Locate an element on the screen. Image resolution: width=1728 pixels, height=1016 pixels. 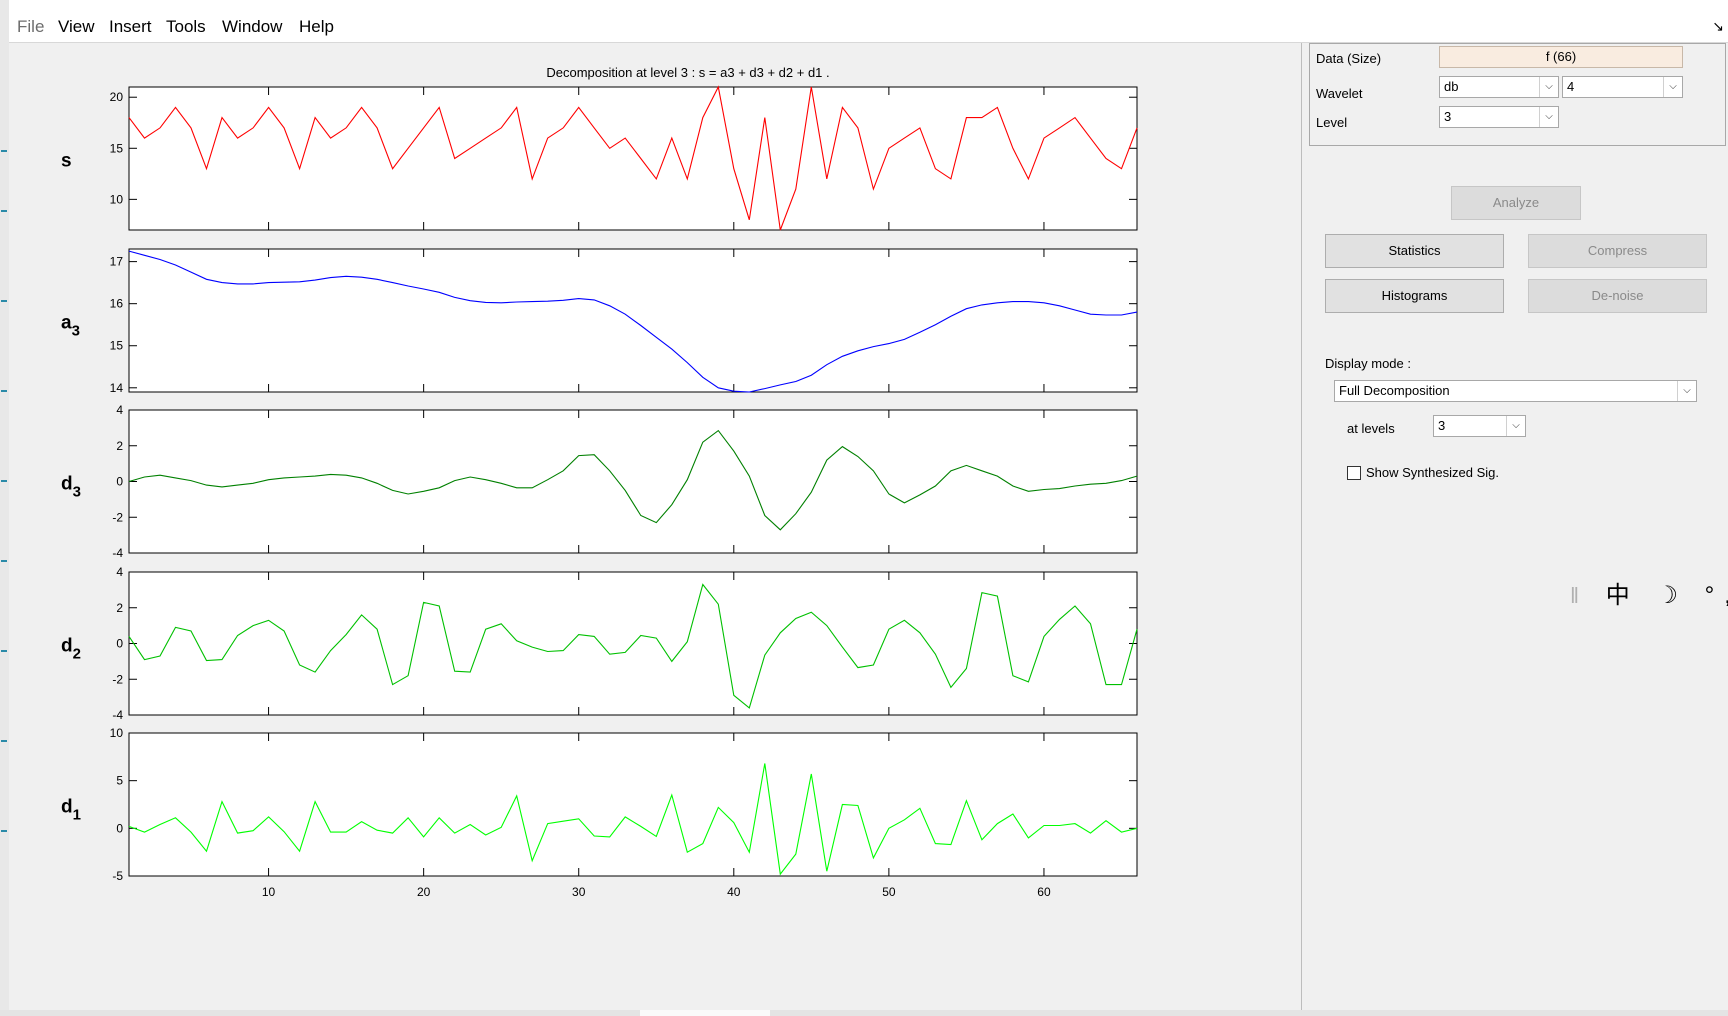
level-label: Level is located at coordinates (1332, 122).